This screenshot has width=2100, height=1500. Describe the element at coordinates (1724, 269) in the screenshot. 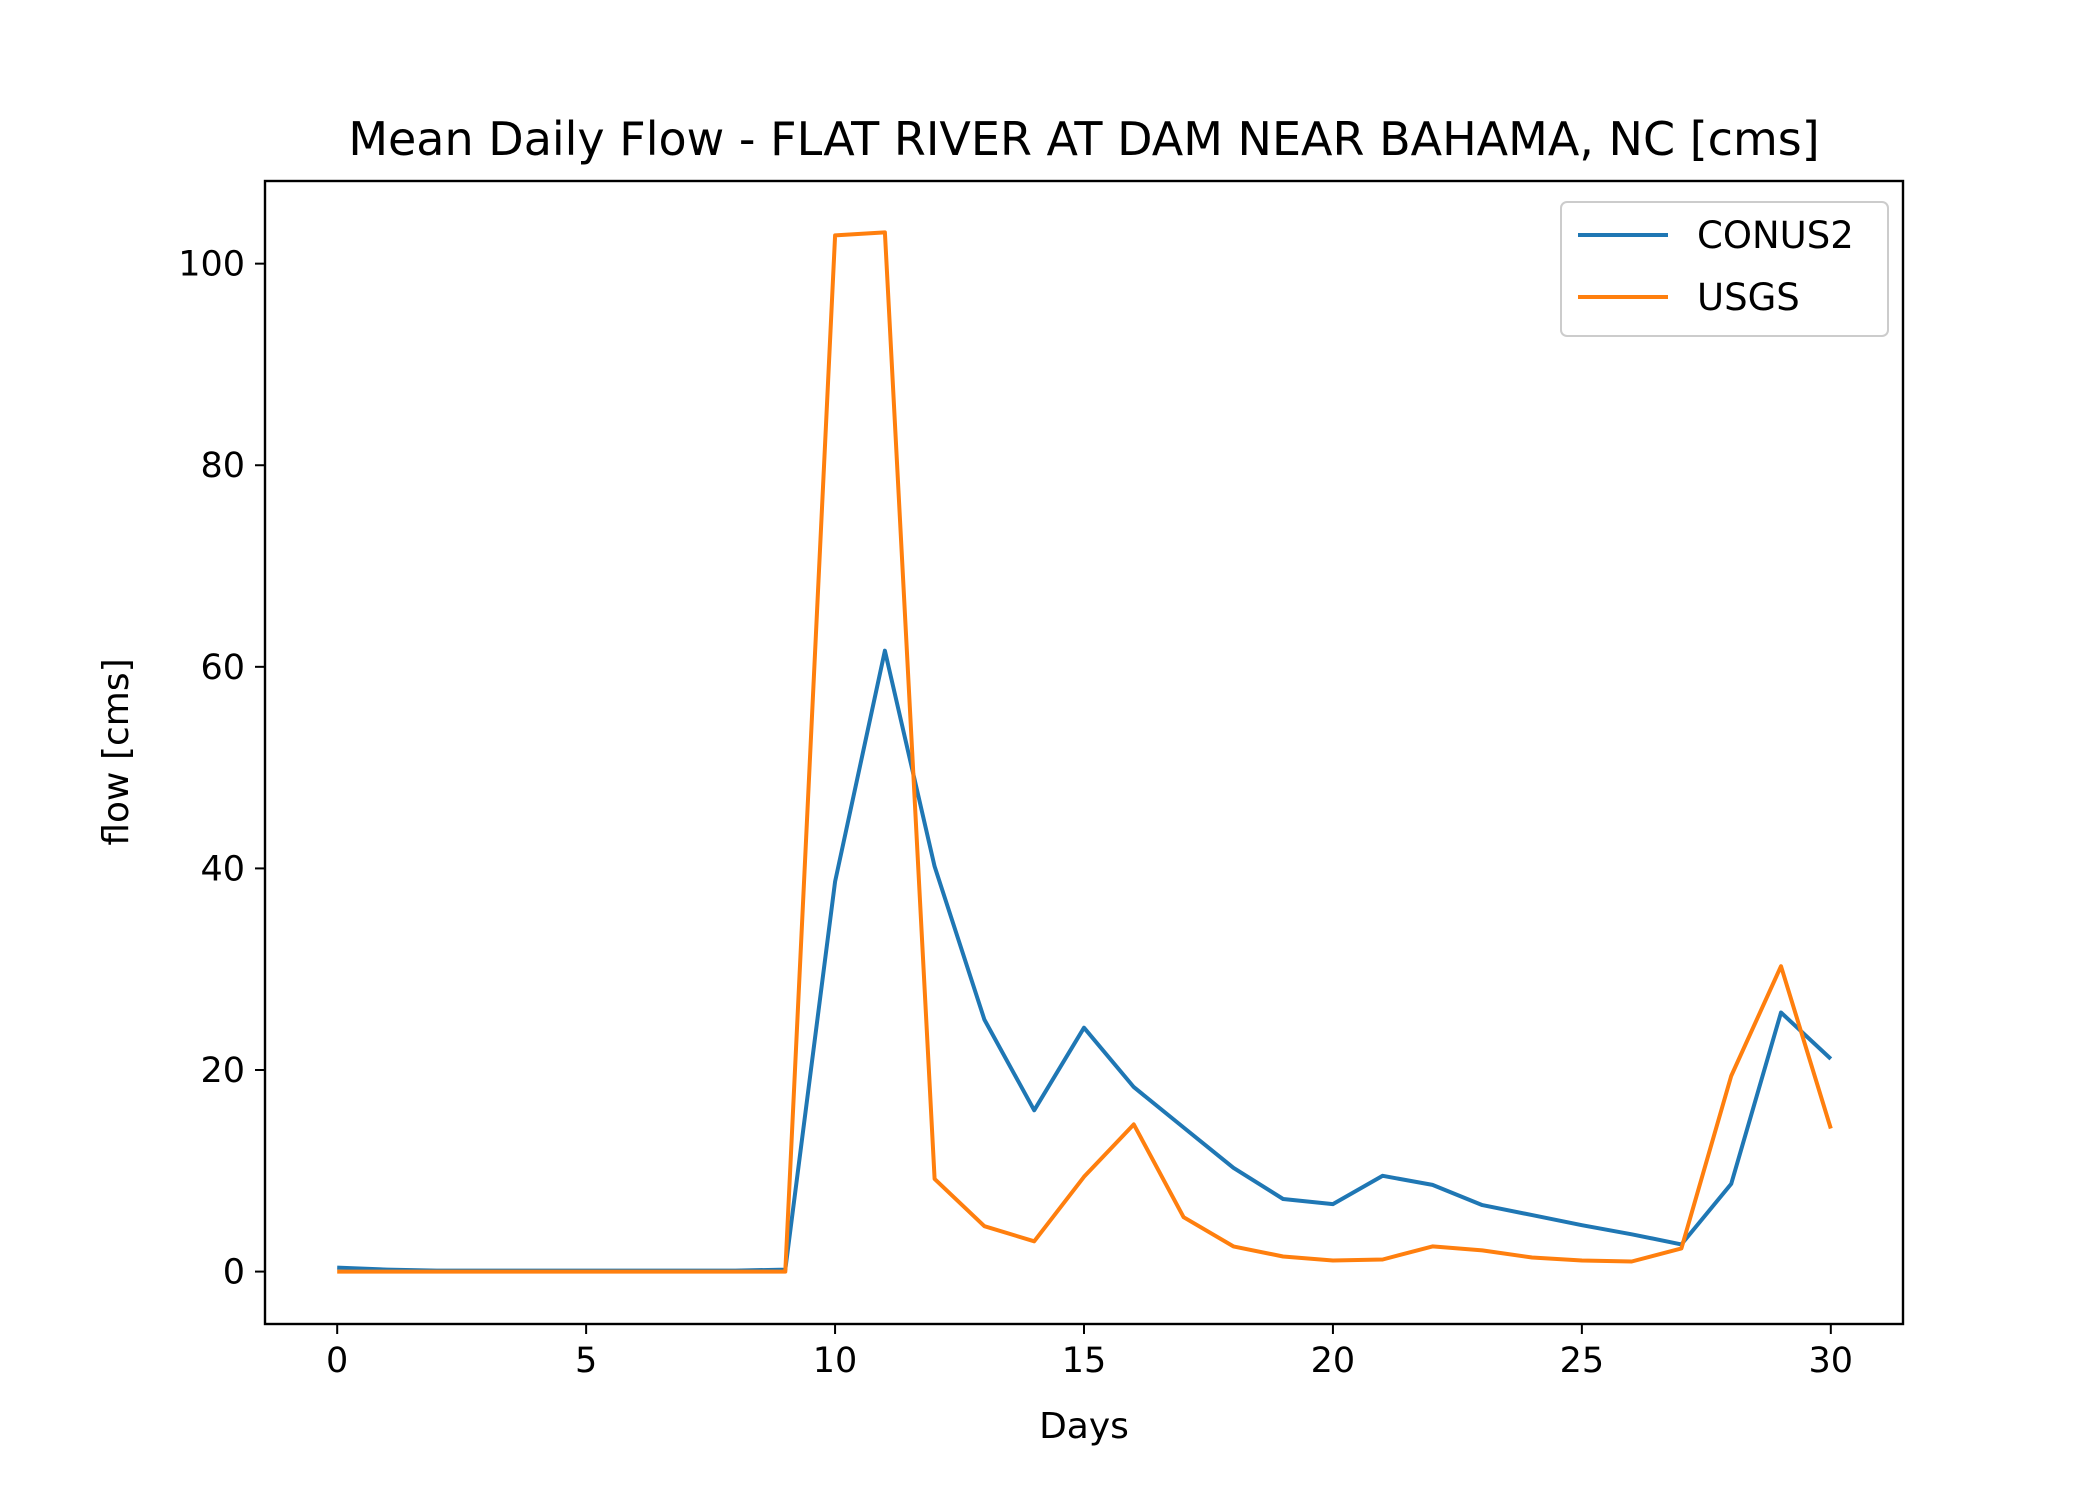

I see `legend: CONUS2 USGS` at that location.